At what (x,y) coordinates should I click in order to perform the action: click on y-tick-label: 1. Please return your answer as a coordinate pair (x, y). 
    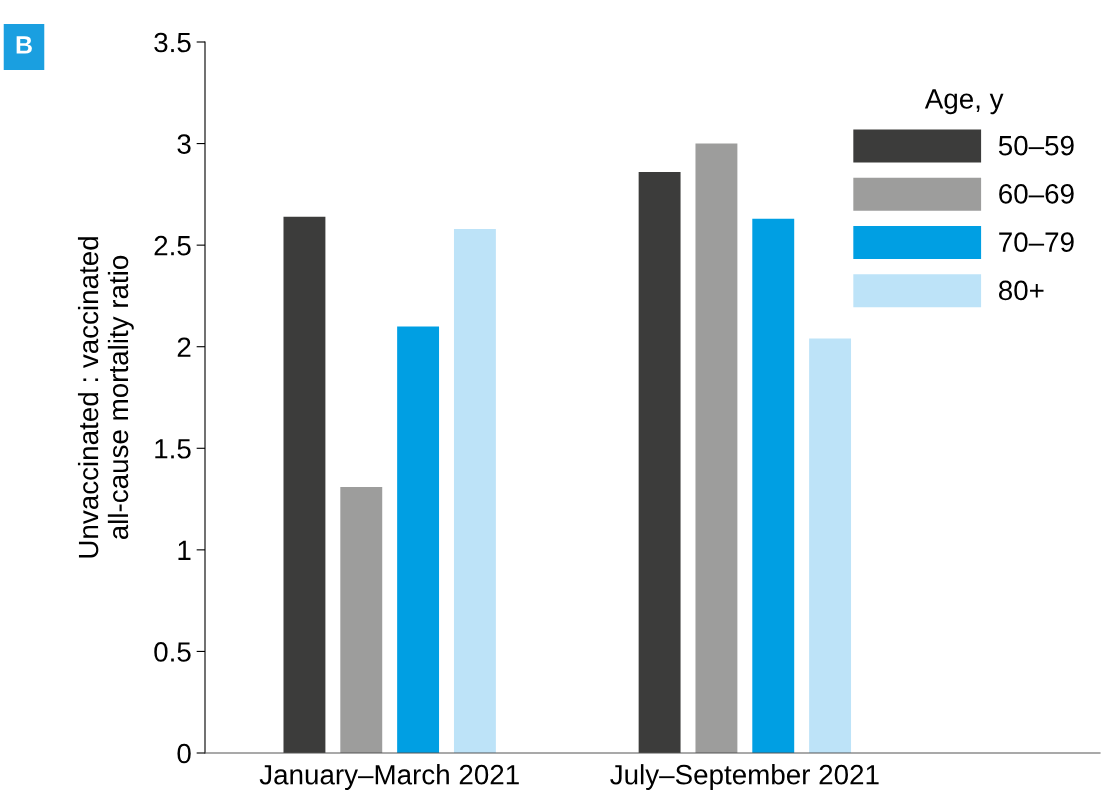
    Looking at the image, I should click on (184, 550).